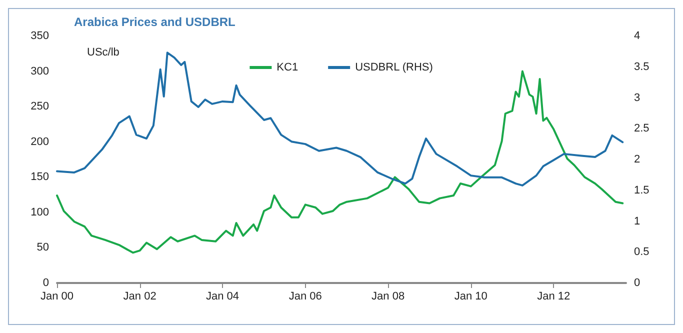 The image size is (683, 333). I want to click on x-tick-label: Jan 08, so click(388, 296).